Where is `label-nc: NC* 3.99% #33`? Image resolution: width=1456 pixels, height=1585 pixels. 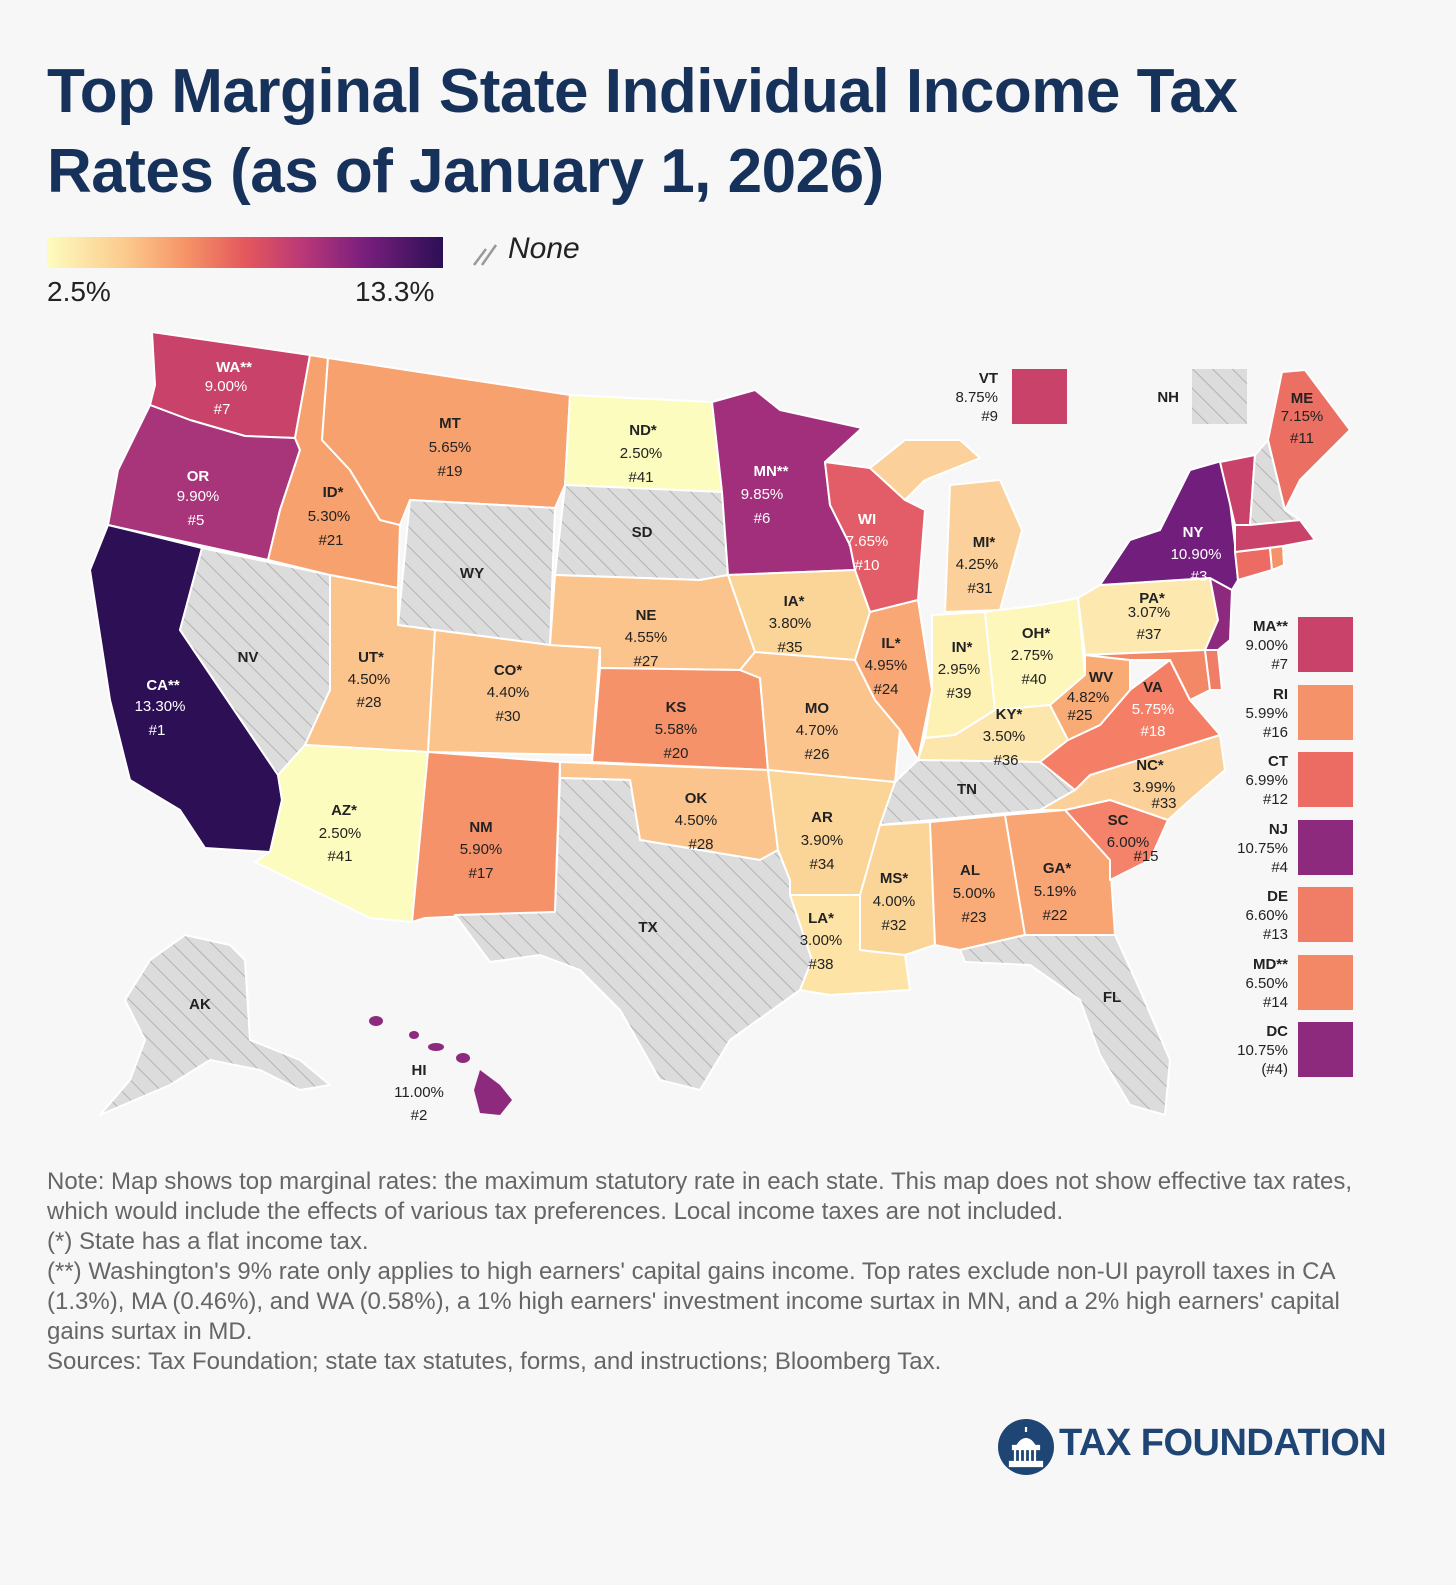 label-nc: NC* 3.99% #33 is located at coordinates (1155, 784).